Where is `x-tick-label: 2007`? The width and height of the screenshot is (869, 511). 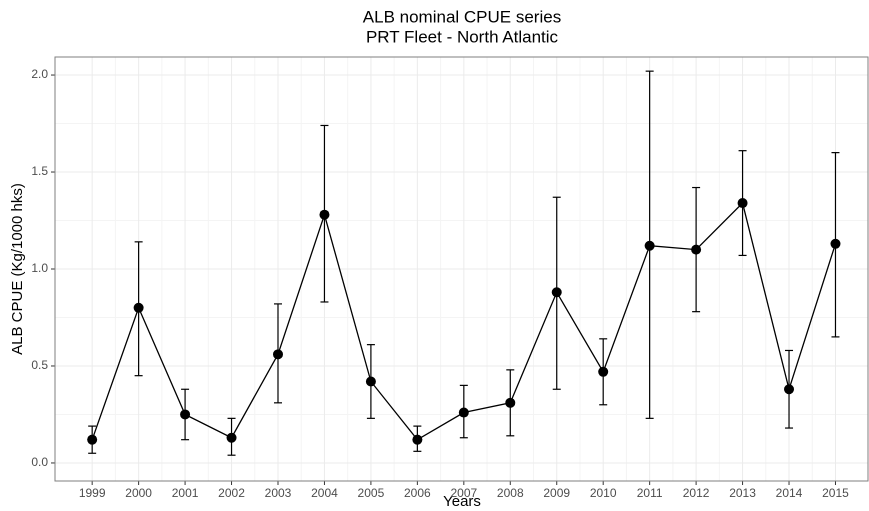 x-tick-label: 2007 is located at coordinates (463, 493).